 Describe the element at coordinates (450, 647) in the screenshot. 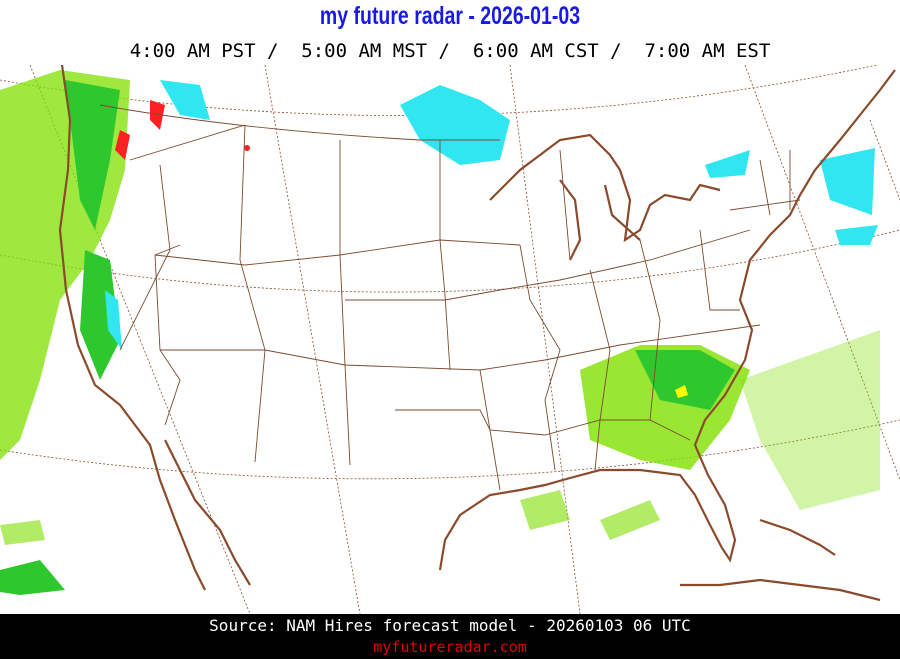

I see `site-link: myfutureradar.com` at that location.